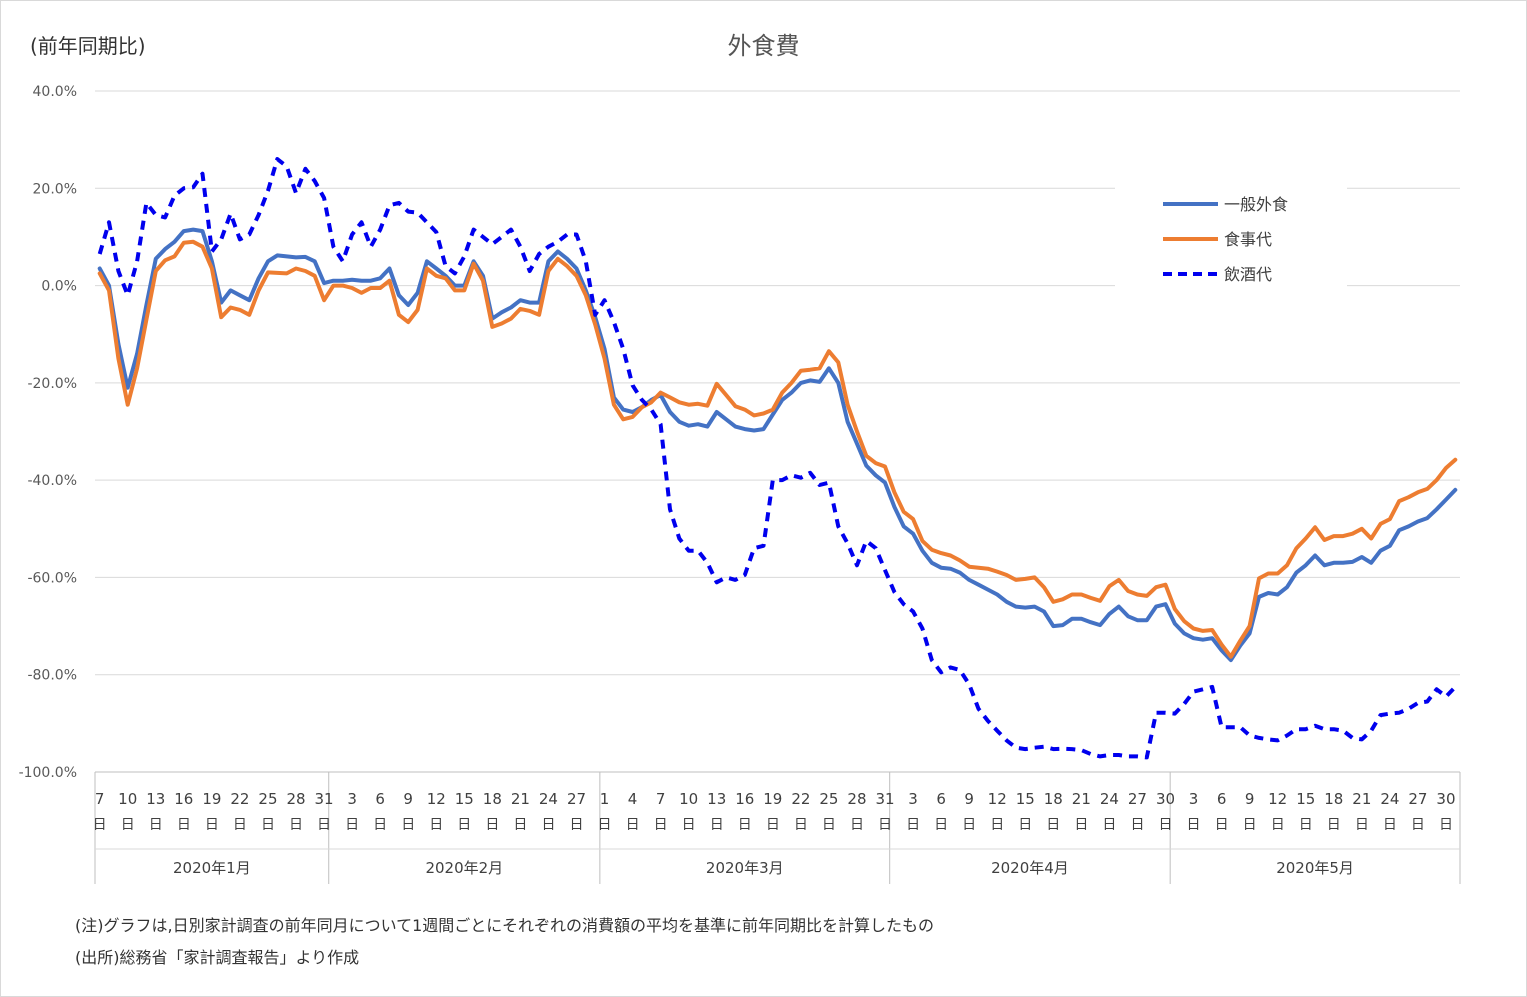 Image resolution: width=1527 pixels, height=997 pixels. I want to click on x-month-label: 2020年3月, so click(745, 868).